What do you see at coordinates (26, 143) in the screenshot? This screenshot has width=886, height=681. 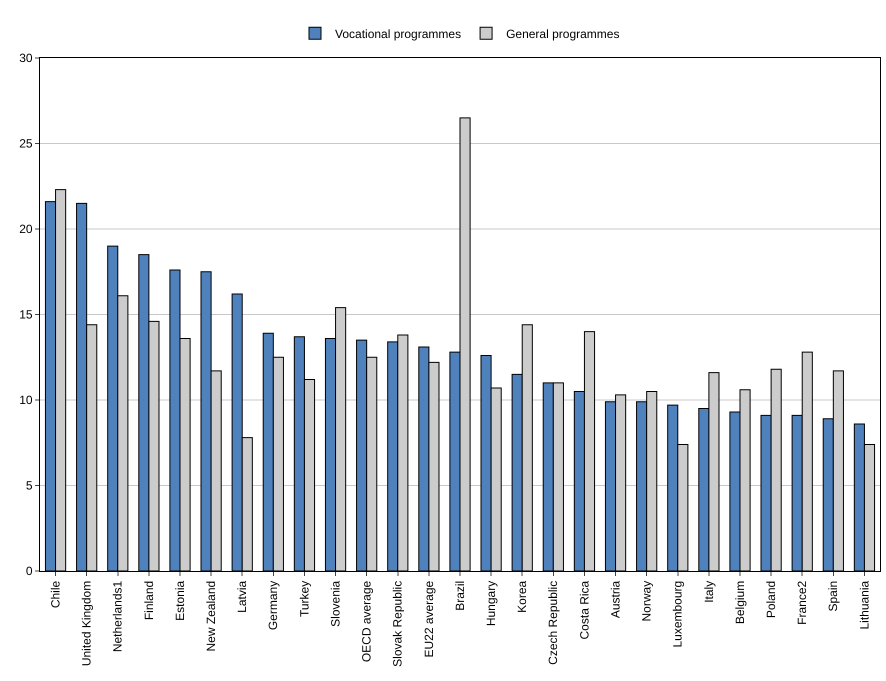 I see `y-tick-label: 25` at bounding box center [26, 143].